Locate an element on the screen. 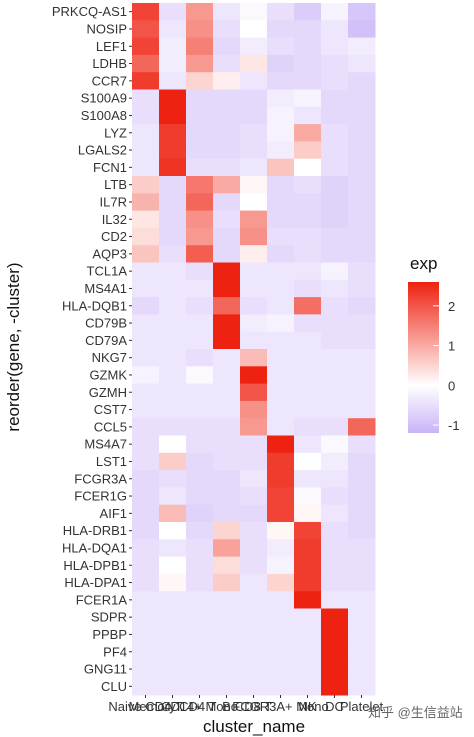  gene-label: LEF1 is located at coordinates (111, 46).